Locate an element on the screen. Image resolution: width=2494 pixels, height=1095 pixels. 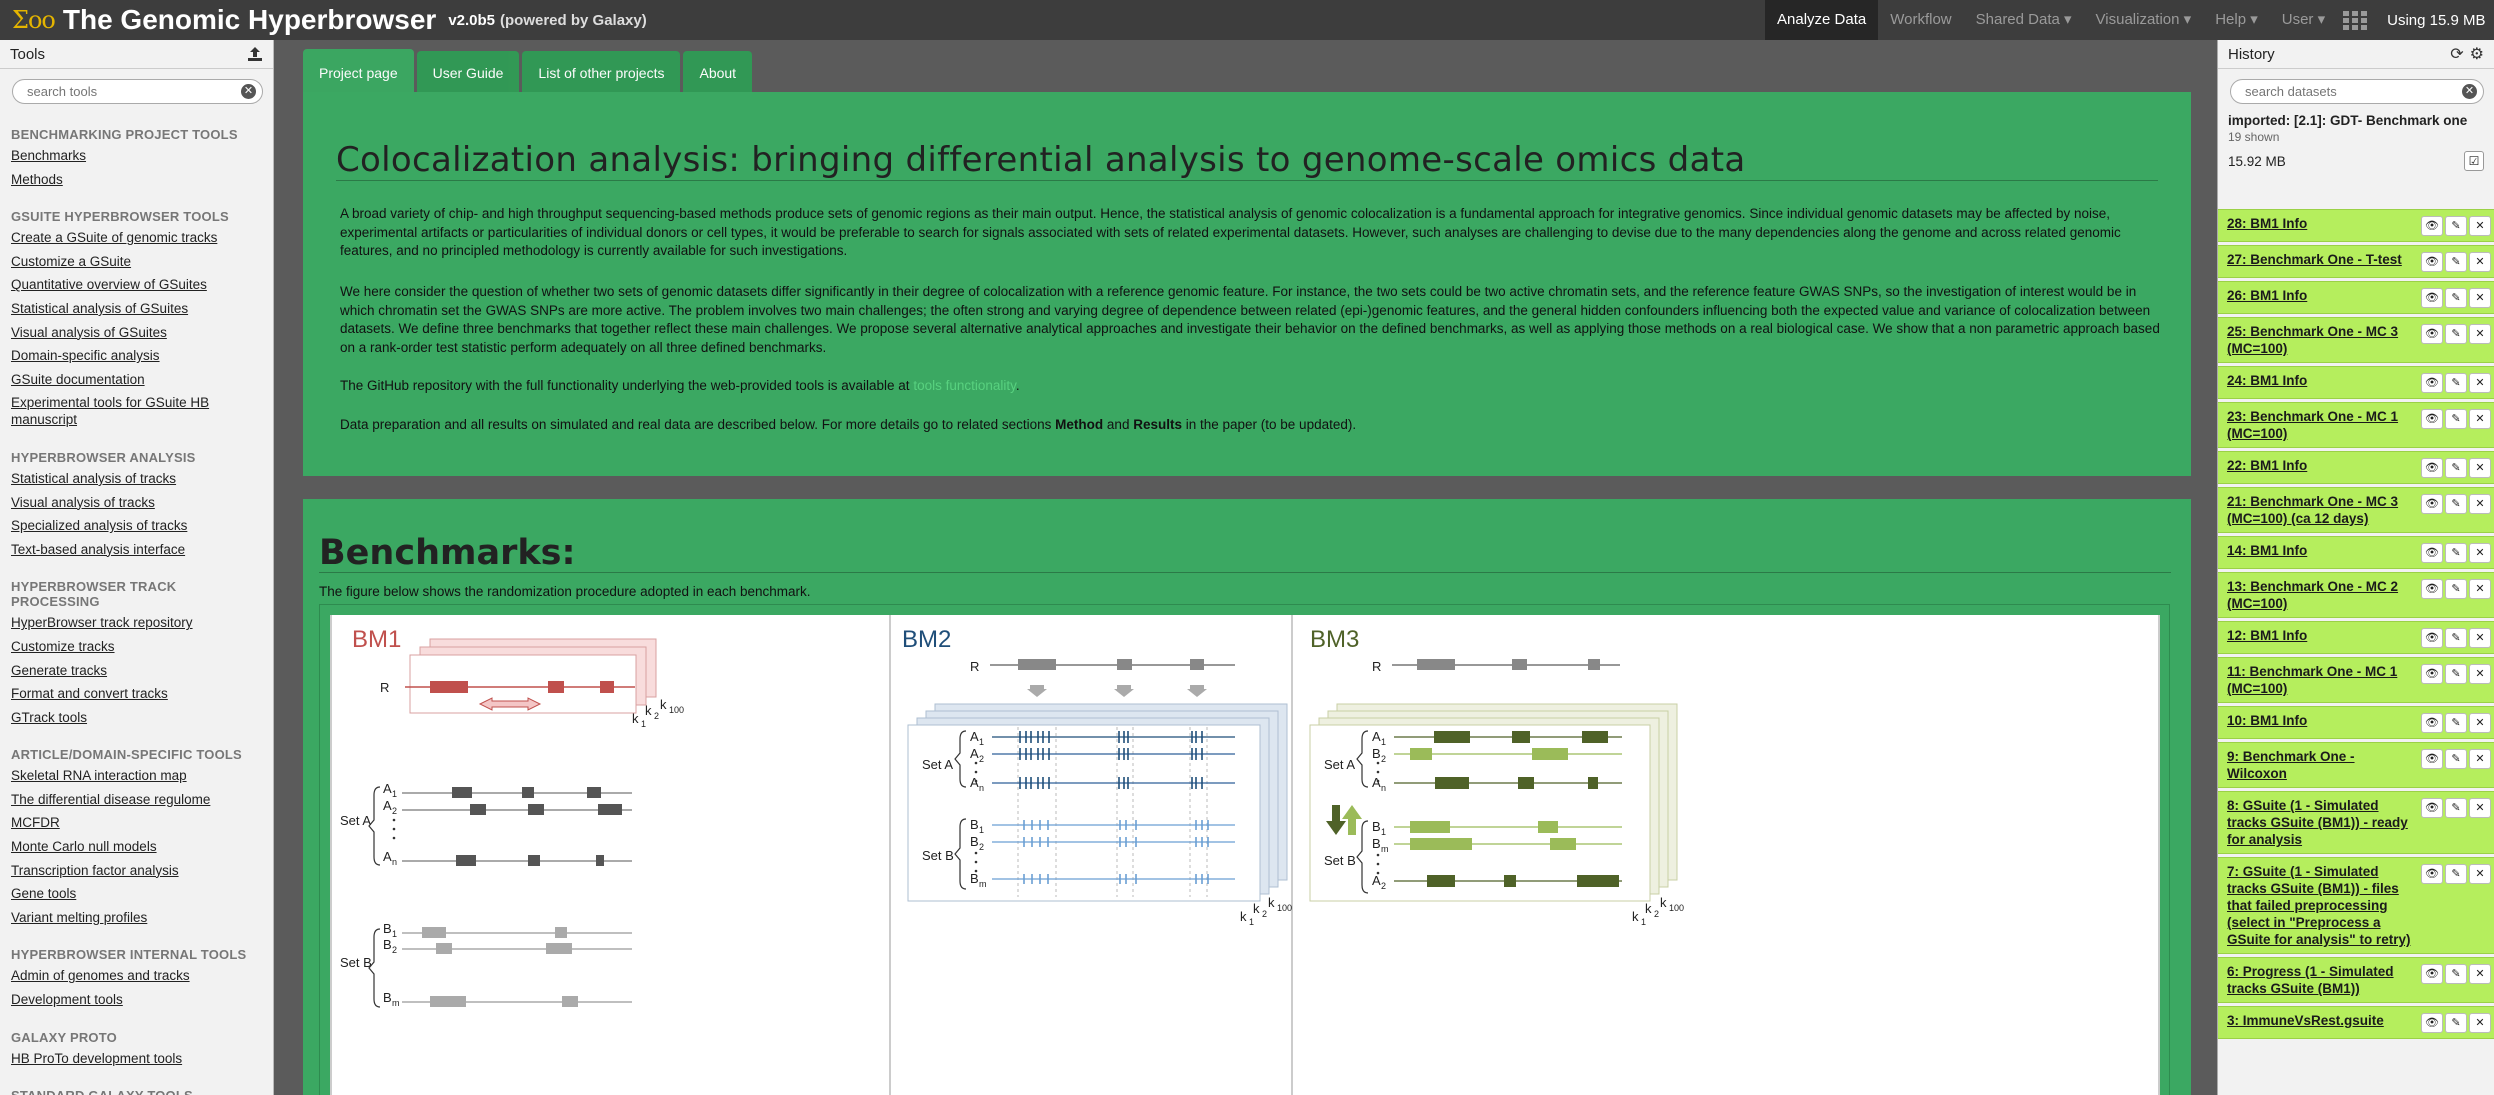
dataset-title: 12: BM1 Info is located at coordinates (2267, 635).